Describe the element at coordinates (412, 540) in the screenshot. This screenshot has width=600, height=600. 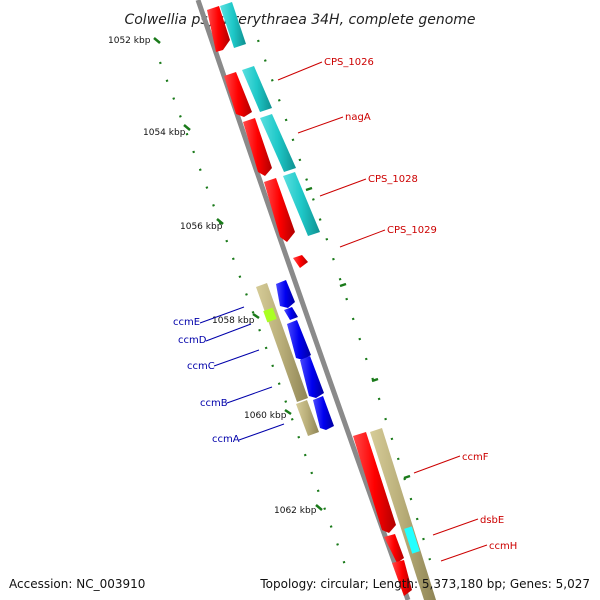
I see `highlight-cyan-block` at that location.